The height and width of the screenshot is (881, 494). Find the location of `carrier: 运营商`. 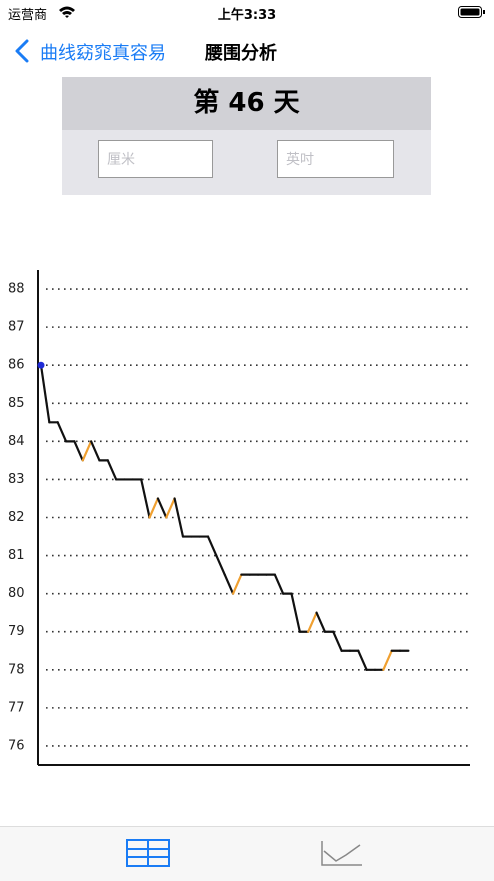

carrier: 运营商 is located at coordinates (28, 15).